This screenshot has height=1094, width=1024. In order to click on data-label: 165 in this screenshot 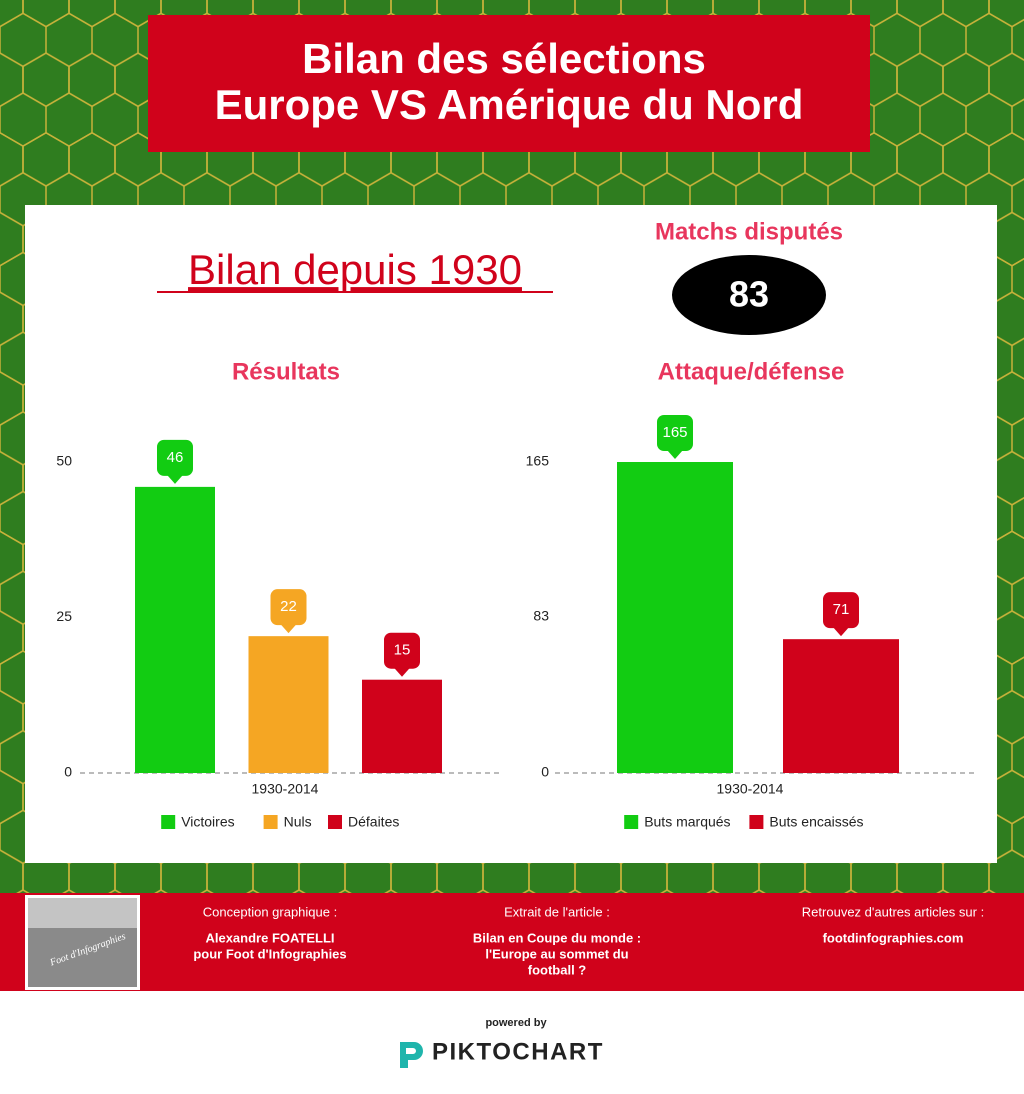, I will do `click(674, 432)`.